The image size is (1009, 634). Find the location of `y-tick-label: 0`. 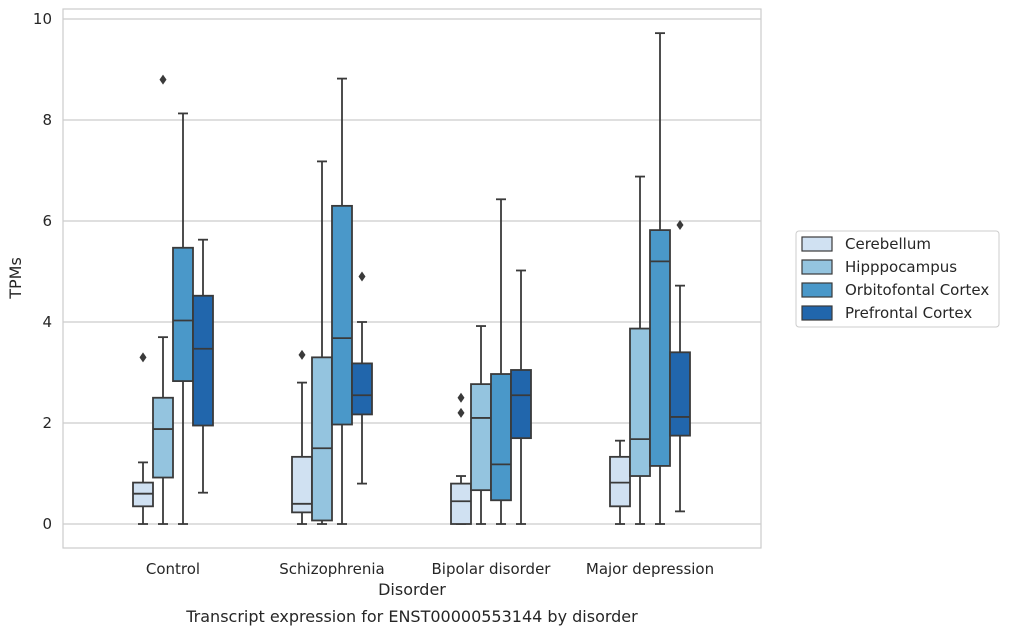

y-tick-label: 0 is located at coordinates (47, 524).